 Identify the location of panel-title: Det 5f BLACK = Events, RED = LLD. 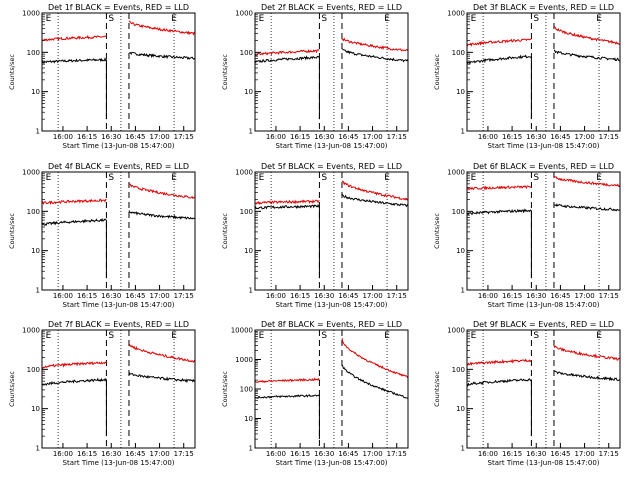
(331, 166).